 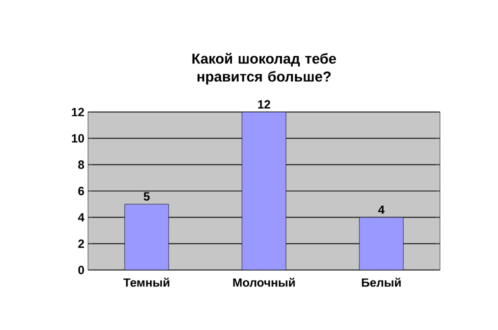 What do you see at coordinates (81, 270) in the screenshot?
I see `y-tick-label: 0` at bounding box center [81, 270].